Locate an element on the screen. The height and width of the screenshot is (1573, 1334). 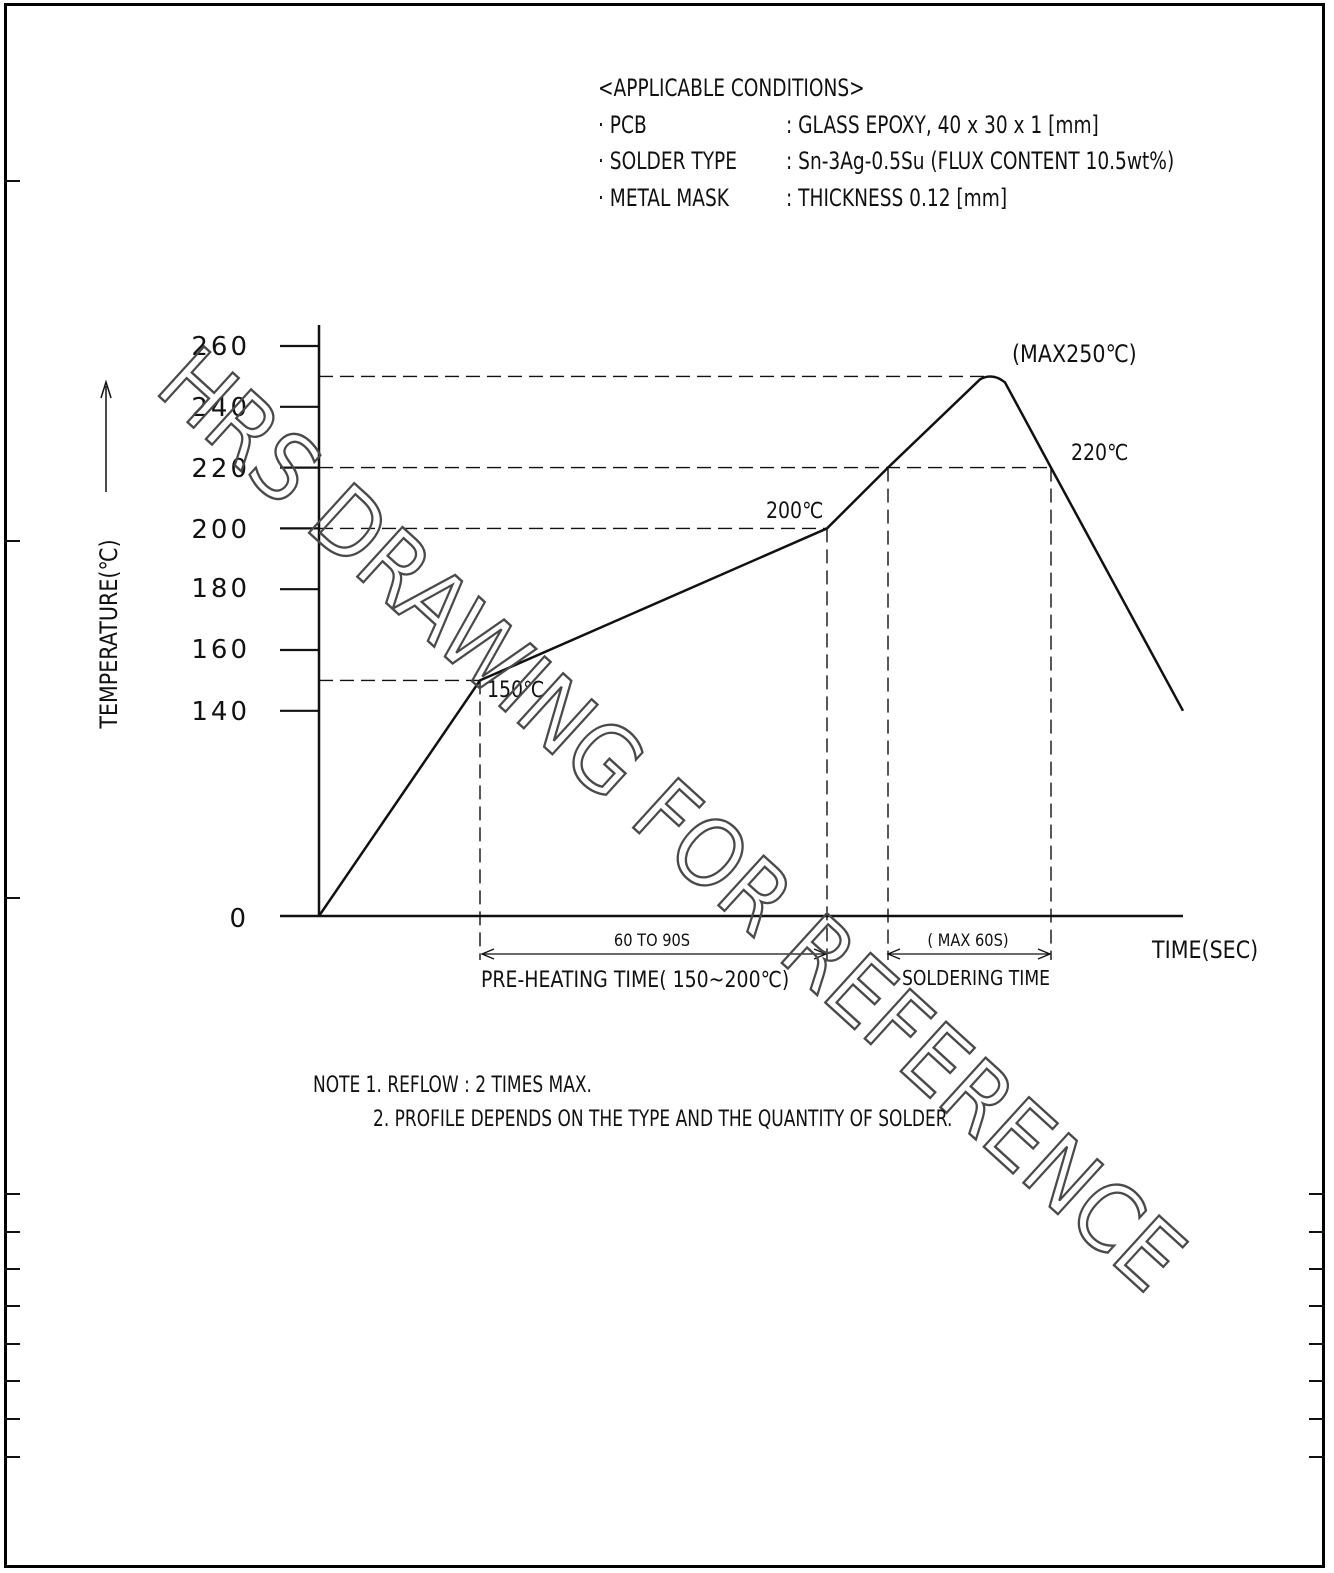
y-tick-label-140: 140 is located at coordinates (220, 712).